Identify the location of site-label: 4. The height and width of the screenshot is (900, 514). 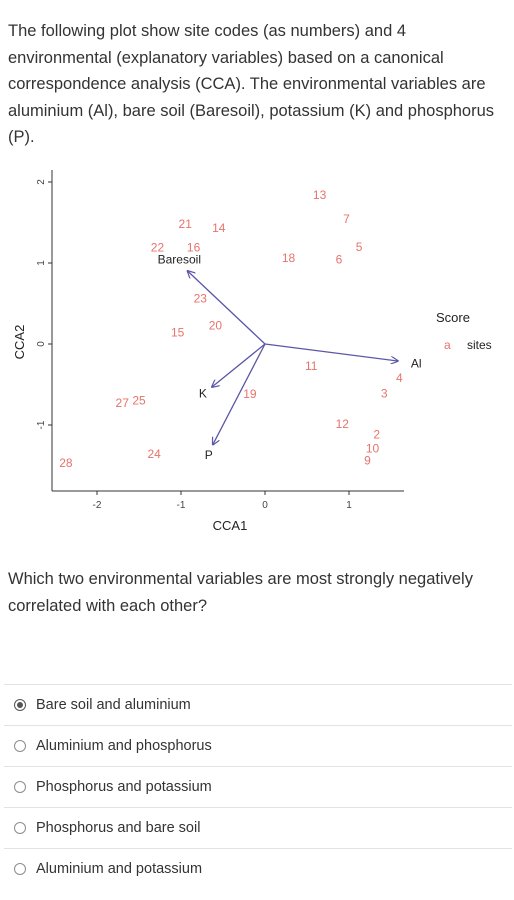
(399, 378).